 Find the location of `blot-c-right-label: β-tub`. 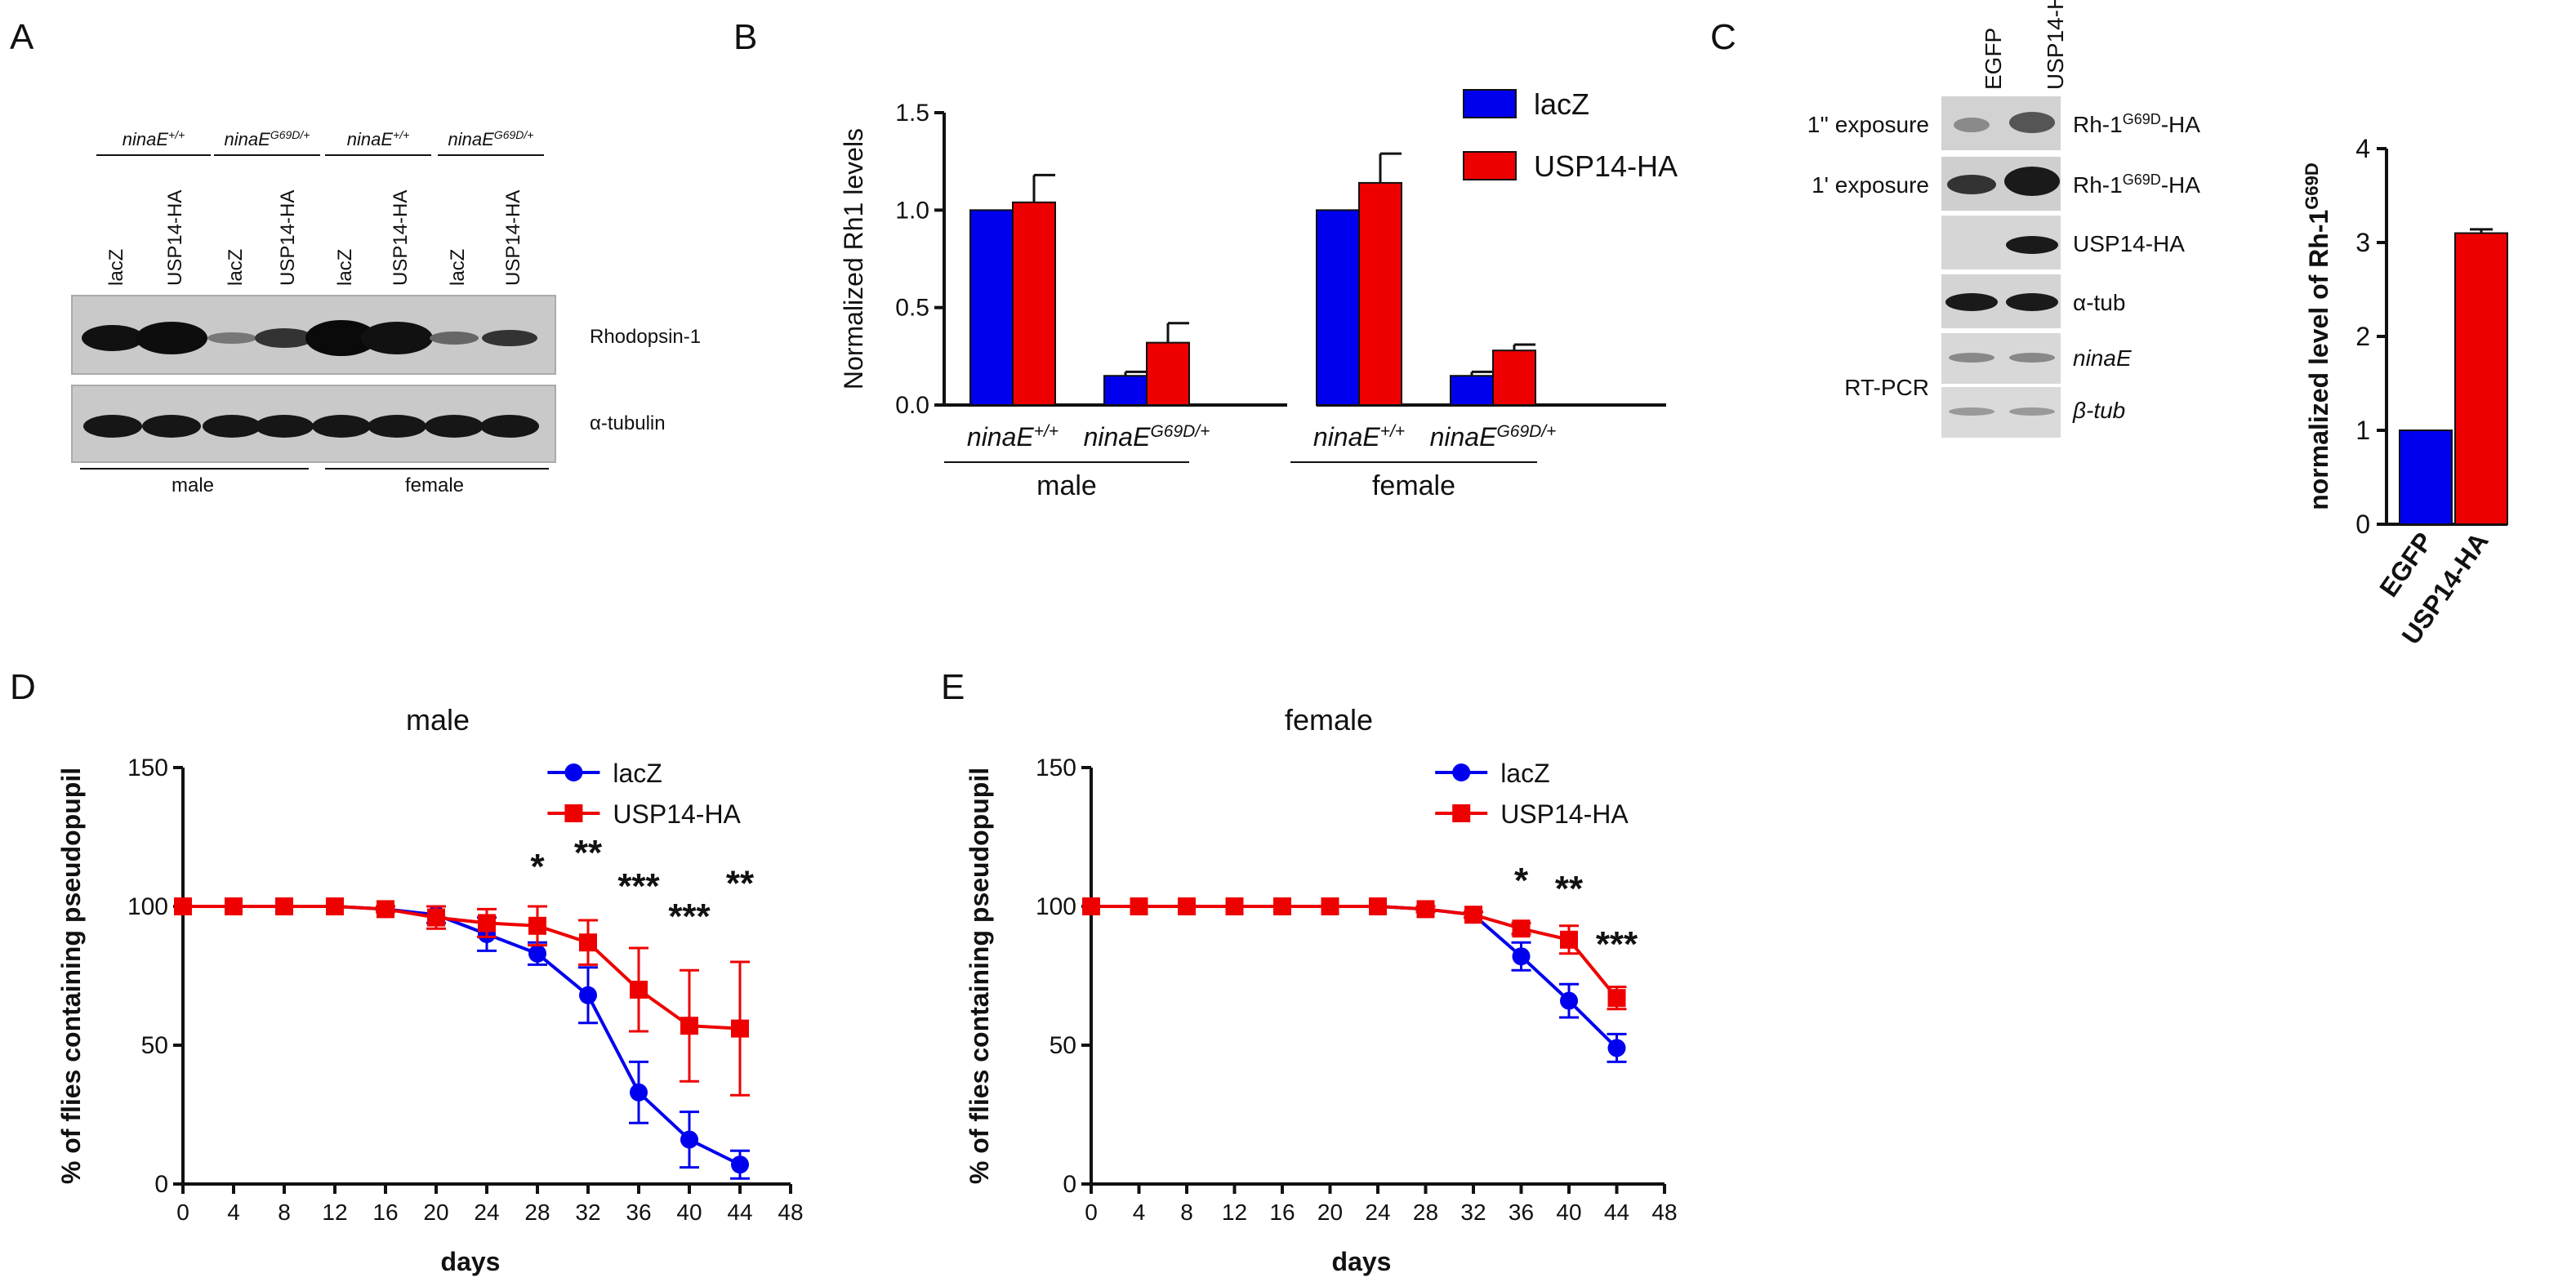

blot-c-right-label: β-tub is located at coordinates (2098, 410).